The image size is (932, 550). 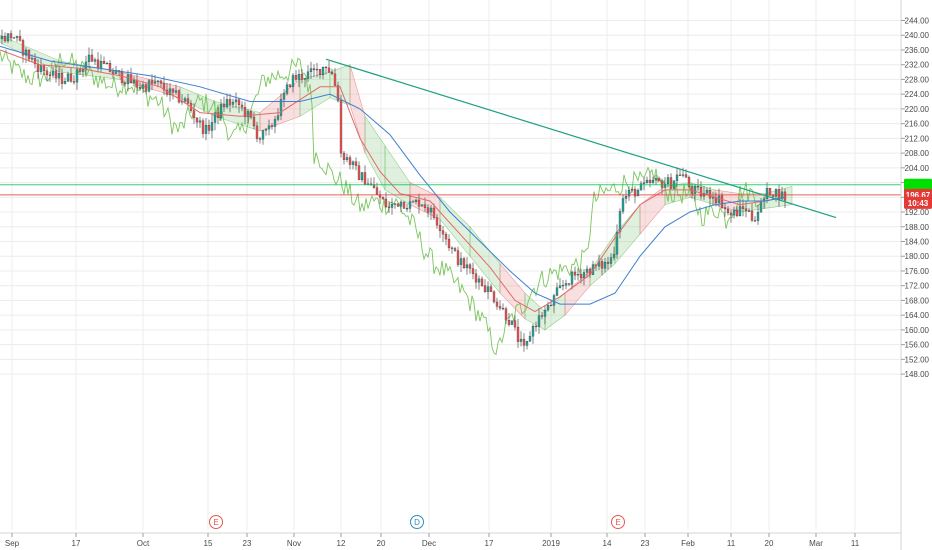 I want to click on event-marker-e, so click(x=216, y=522).